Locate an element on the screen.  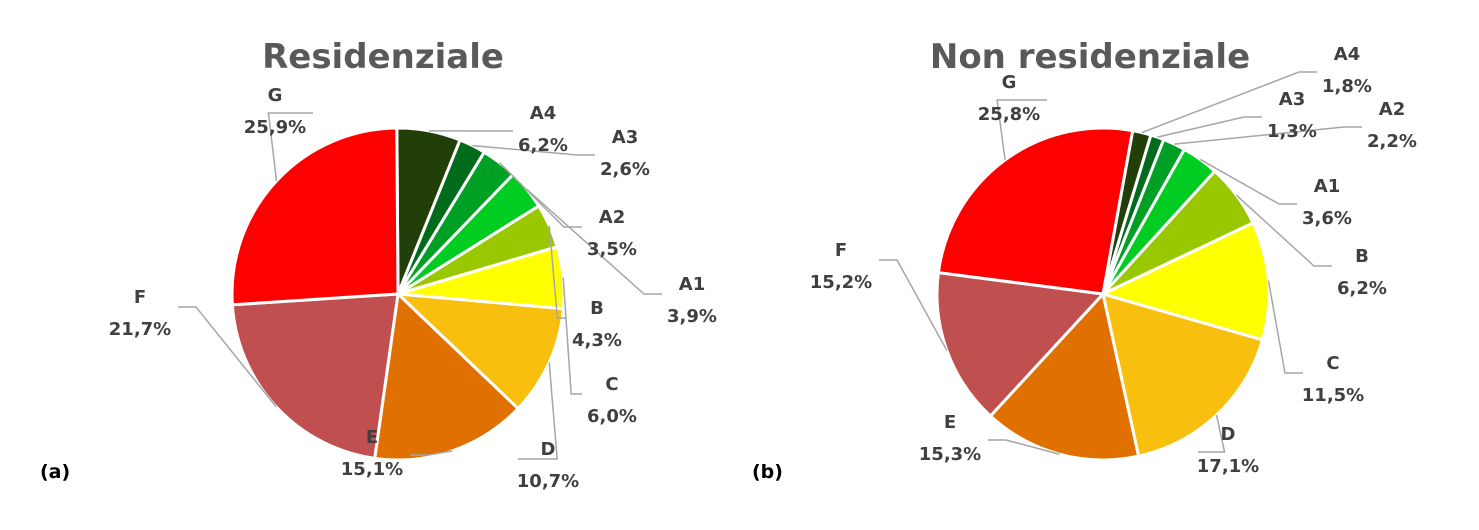
slice-value-a4: 1,8% is located at coordinates (1347, 86).